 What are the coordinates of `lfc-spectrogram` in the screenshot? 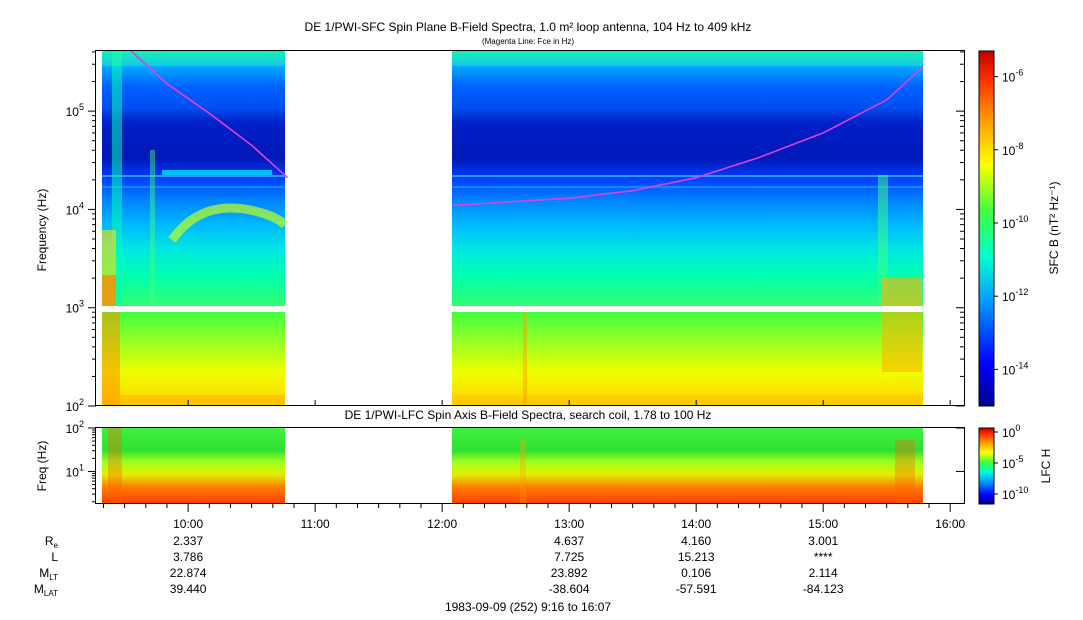 It's located at (512, 465).